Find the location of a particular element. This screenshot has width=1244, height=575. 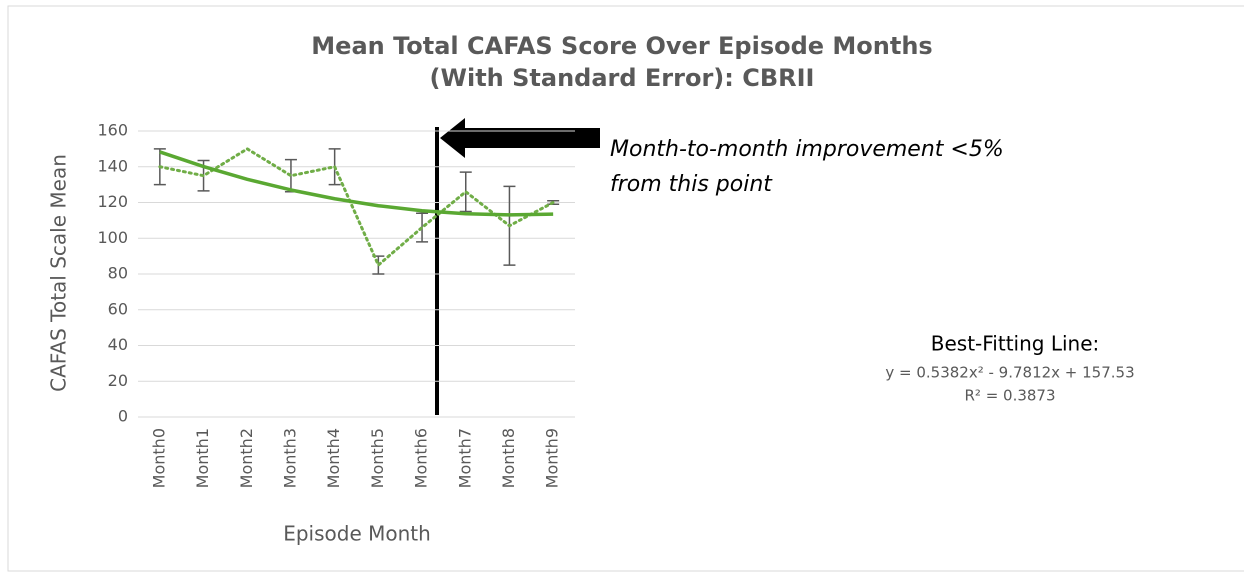

y-tick-label: 160 is located at coordinates (112, 130).